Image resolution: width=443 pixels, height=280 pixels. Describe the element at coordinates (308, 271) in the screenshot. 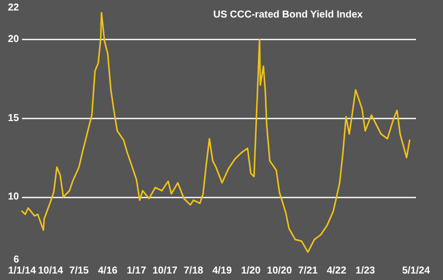

I see `x-tick-label: 7/21` at that location.